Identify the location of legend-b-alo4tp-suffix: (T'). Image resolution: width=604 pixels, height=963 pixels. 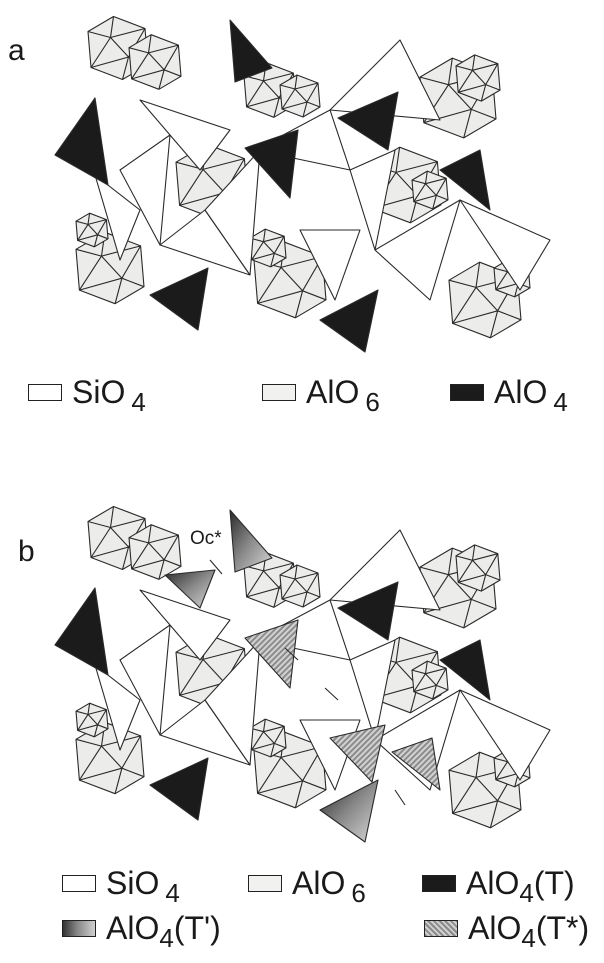
(197, 928).